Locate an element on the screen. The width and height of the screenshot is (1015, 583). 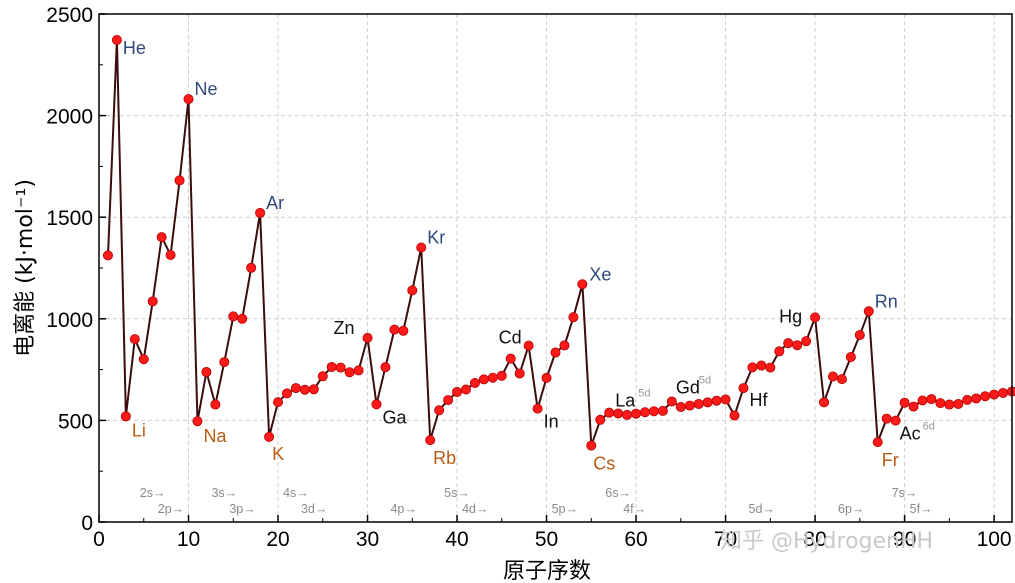
orbital-label: 3s→ is located at coordinates (224, 493).